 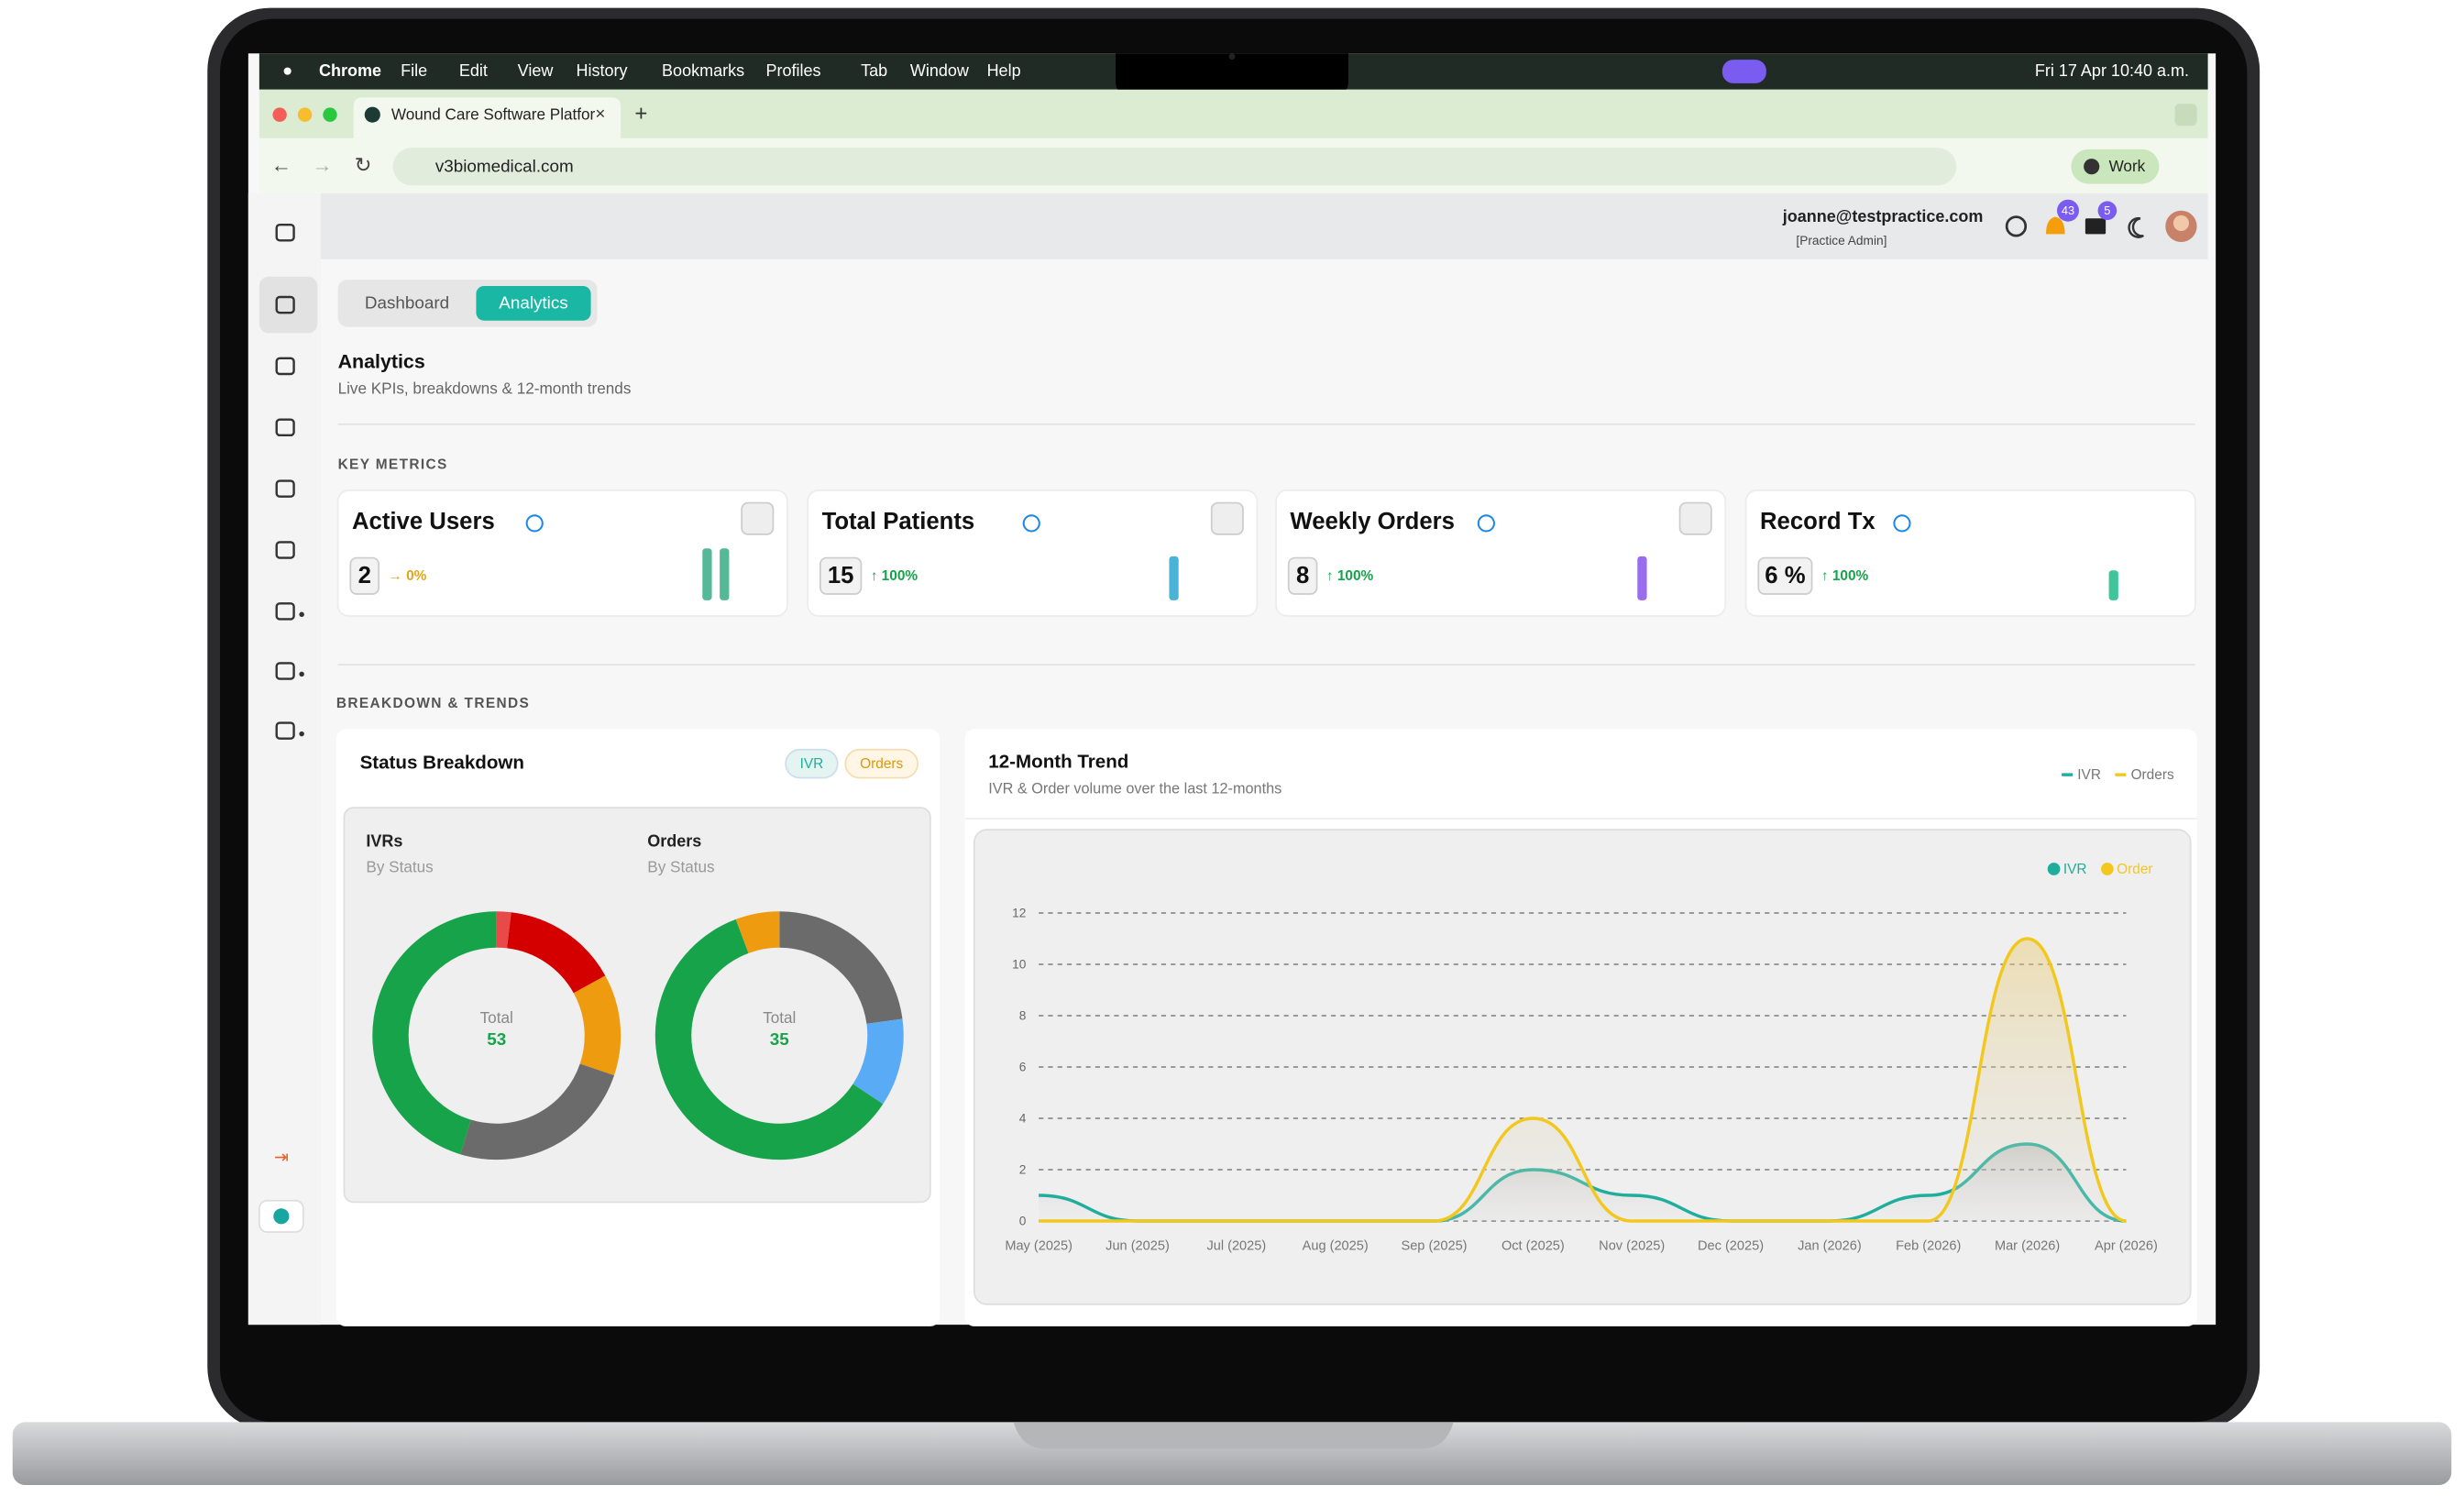 I want to click on page-subtitle: Live KPIs, breakdowns & 12-month trends, so click(x=485, y=389).